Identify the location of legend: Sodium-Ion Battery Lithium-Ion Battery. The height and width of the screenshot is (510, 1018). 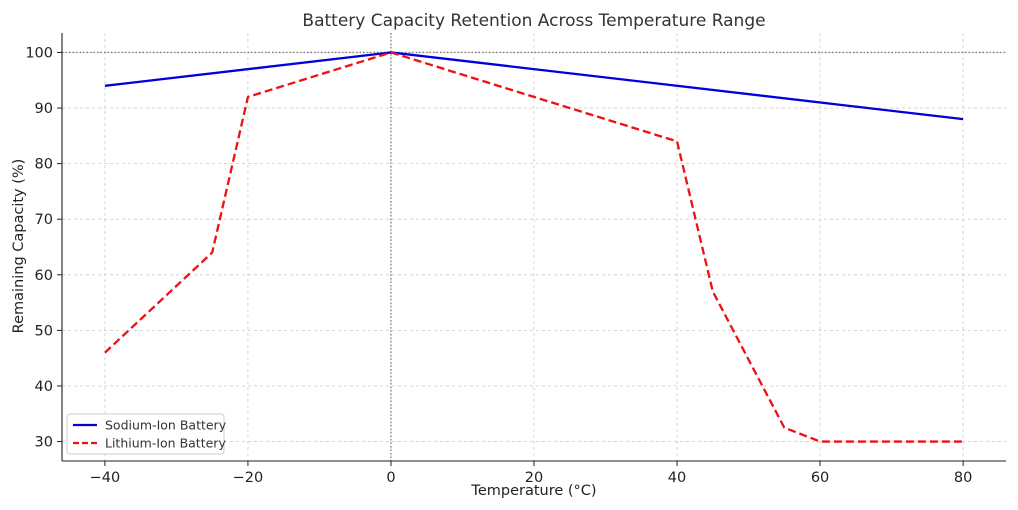
(146, 434).